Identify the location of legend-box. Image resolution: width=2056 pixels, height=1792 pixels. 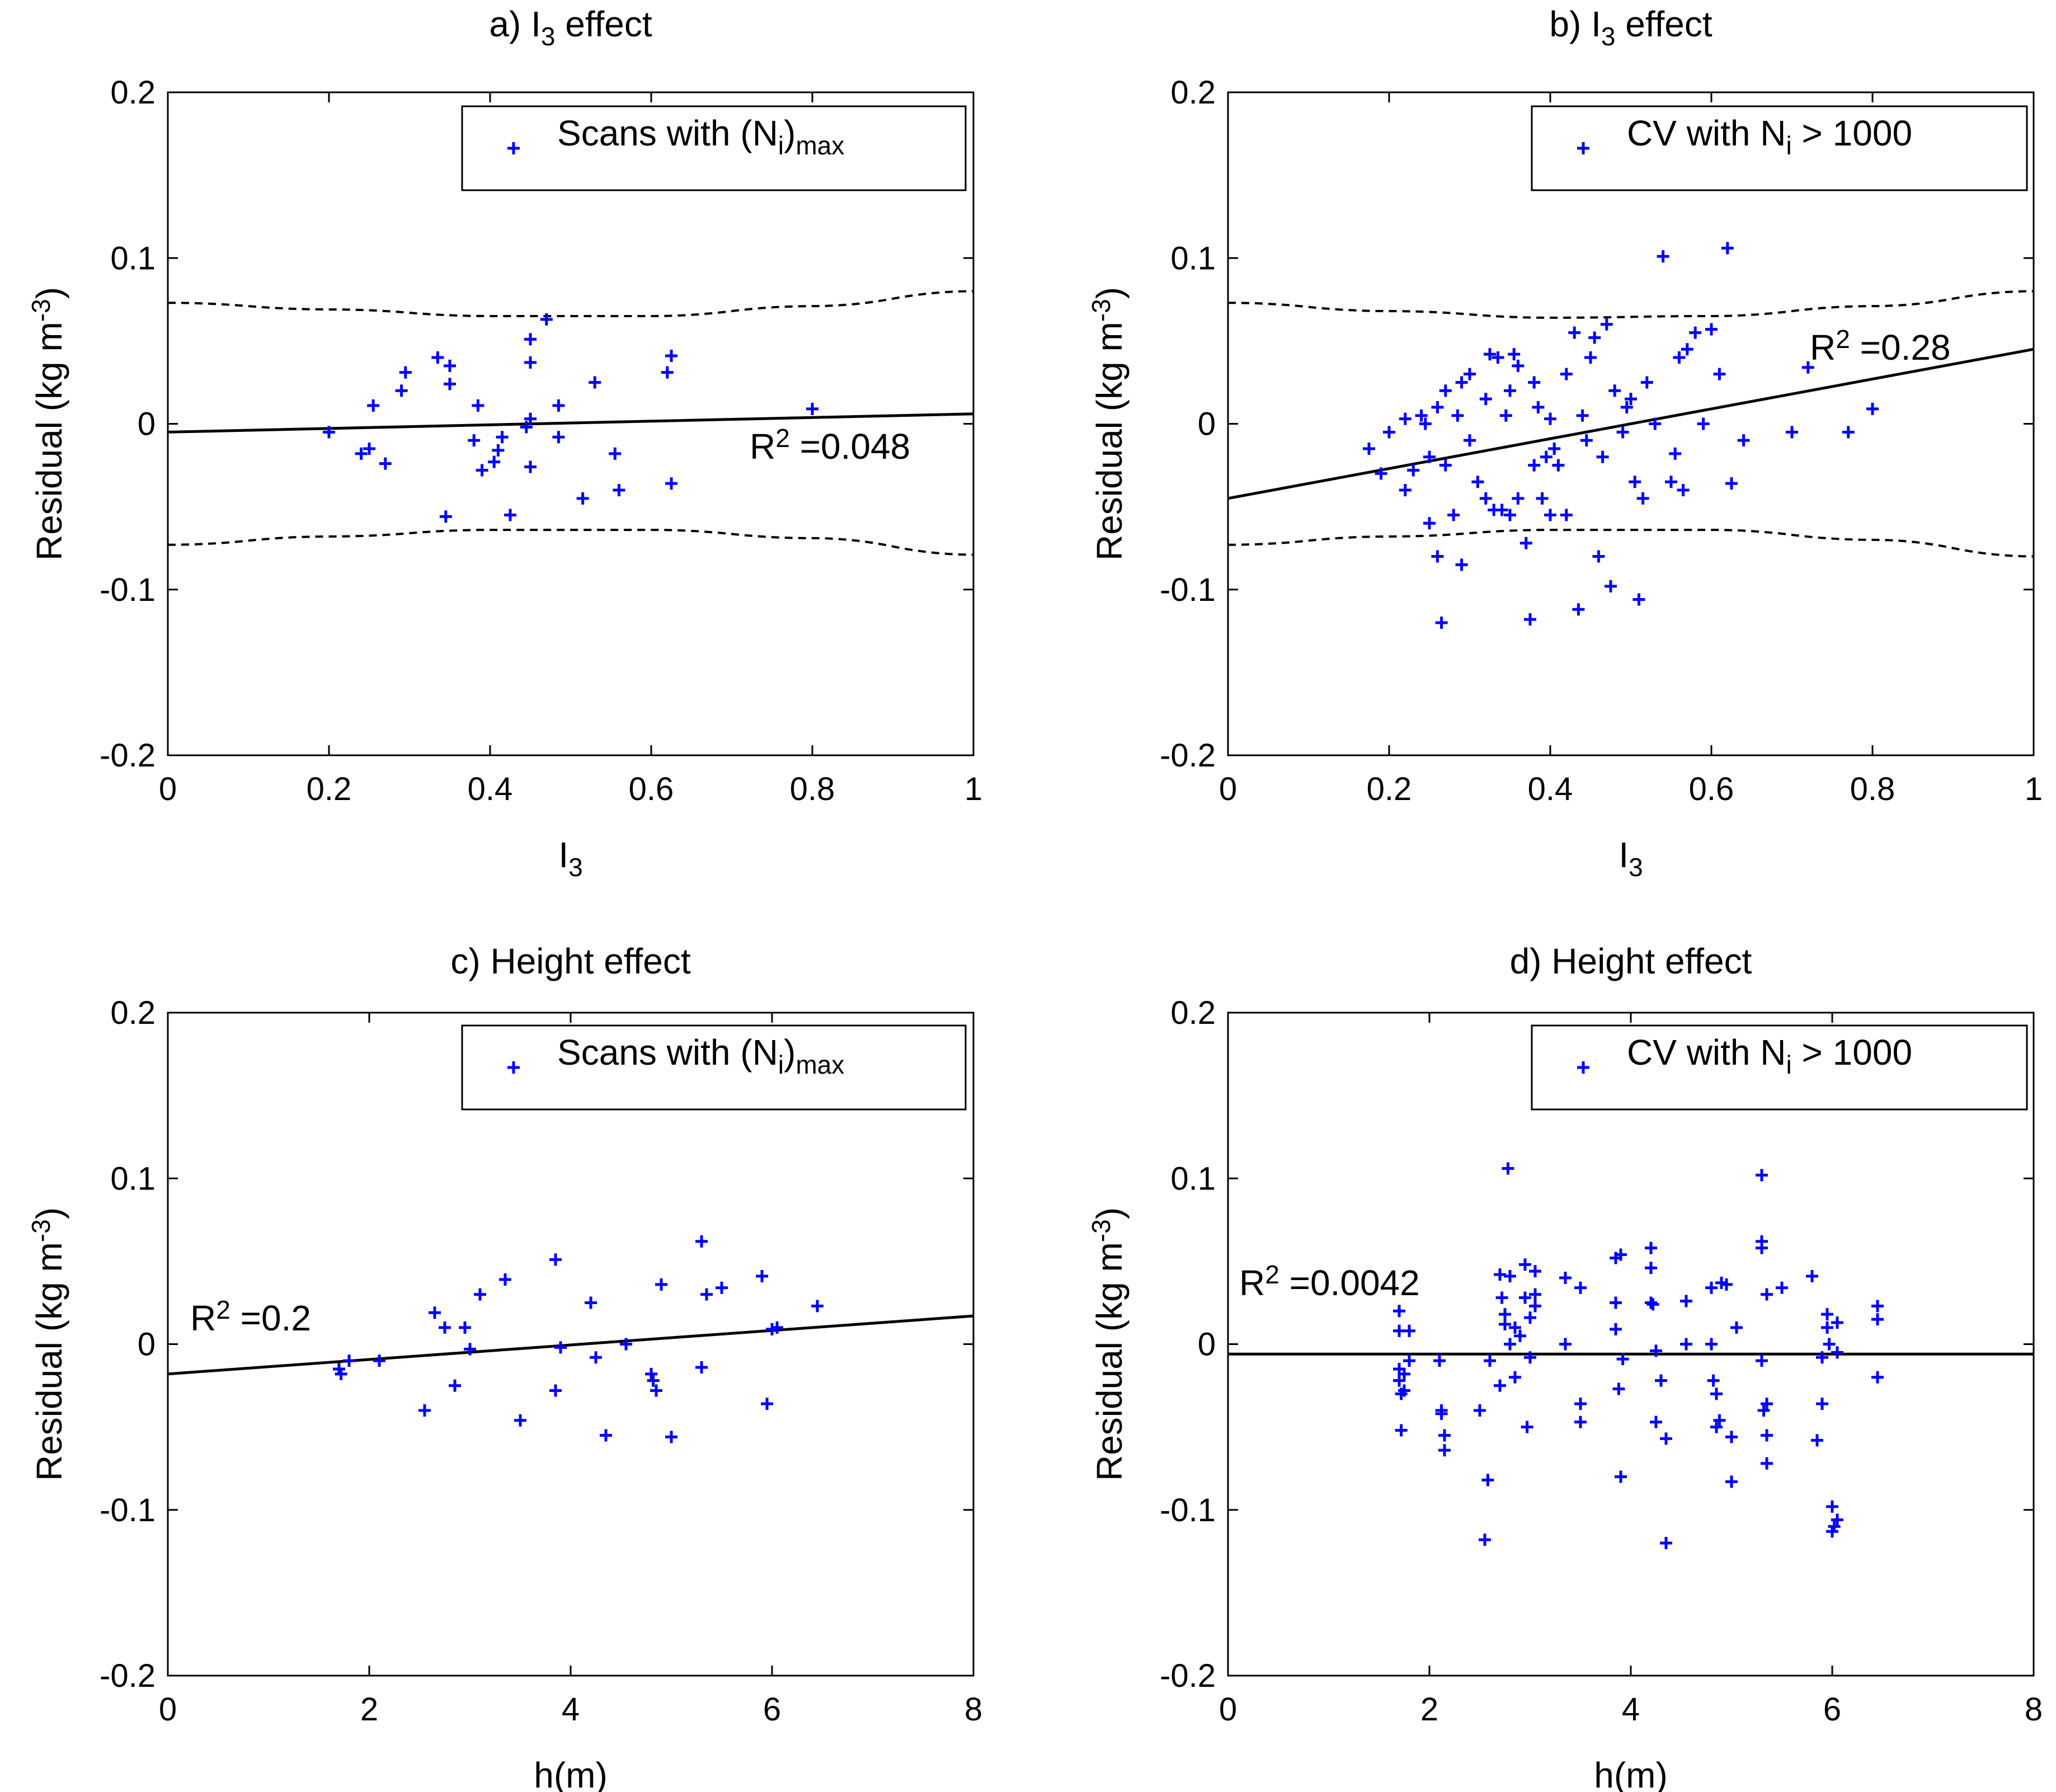
(714, 148).